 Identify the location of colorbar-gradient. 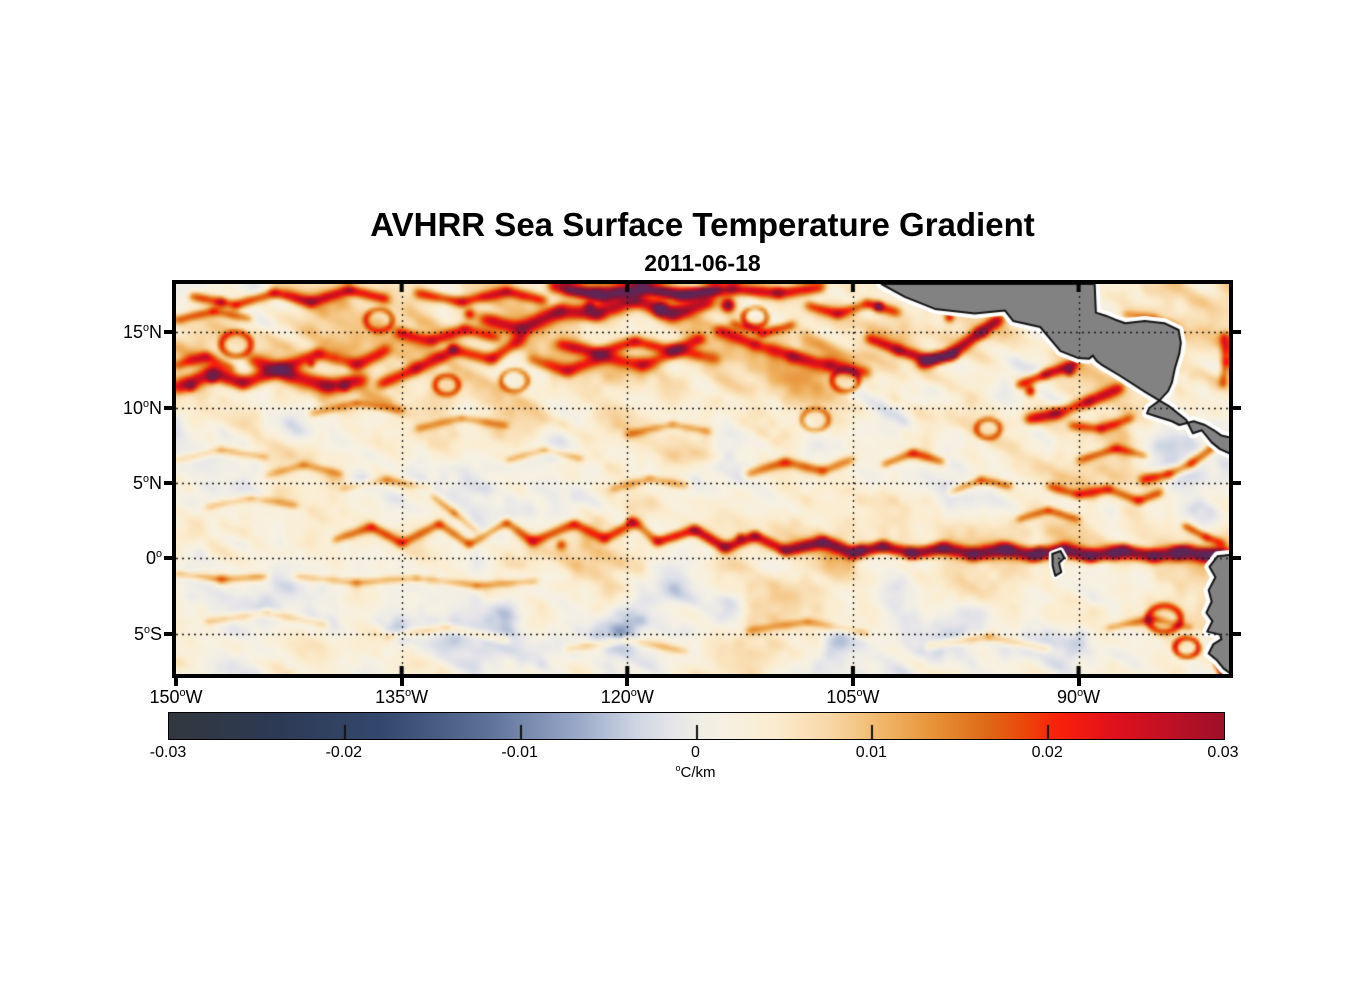
(696, 726).